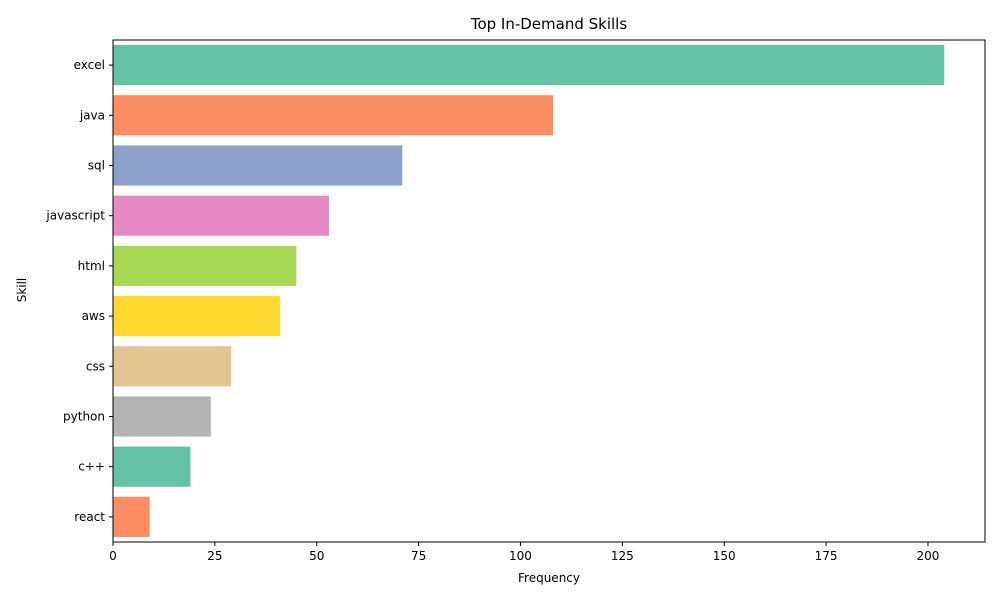  I want to click on bar-sql, so click(258, 165).